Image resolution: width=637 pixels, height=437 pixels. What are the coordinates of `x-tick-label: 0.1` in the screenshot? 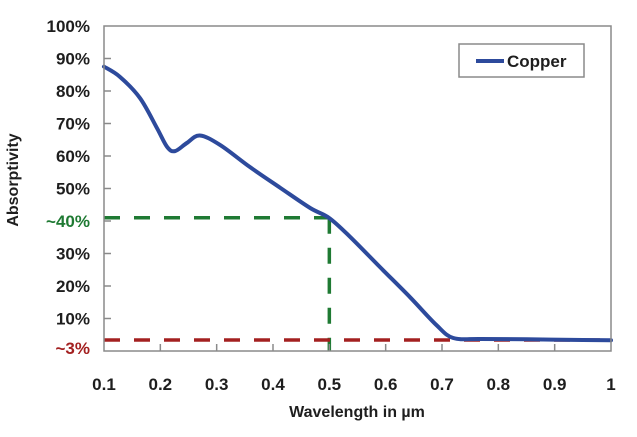 It's located at (104, 384).